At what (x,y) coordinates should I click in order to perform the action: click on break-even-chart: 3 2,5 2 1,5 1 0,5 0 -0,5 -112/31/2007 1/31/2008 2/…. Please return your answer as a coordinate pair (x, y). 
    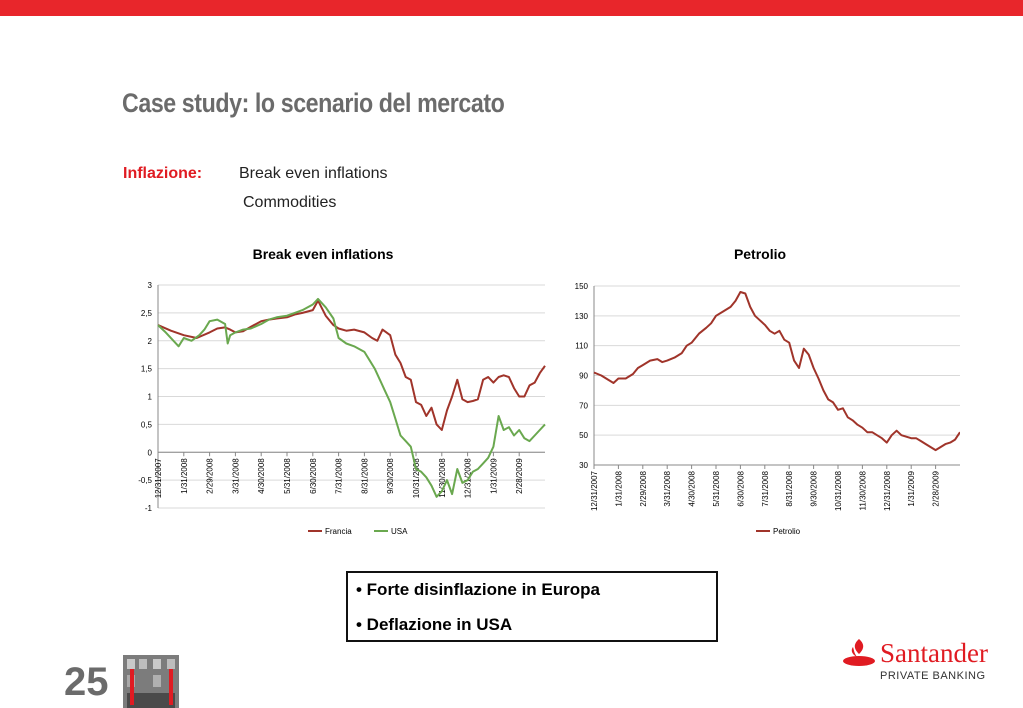
    Looking at the image, I should click on (342, 408).